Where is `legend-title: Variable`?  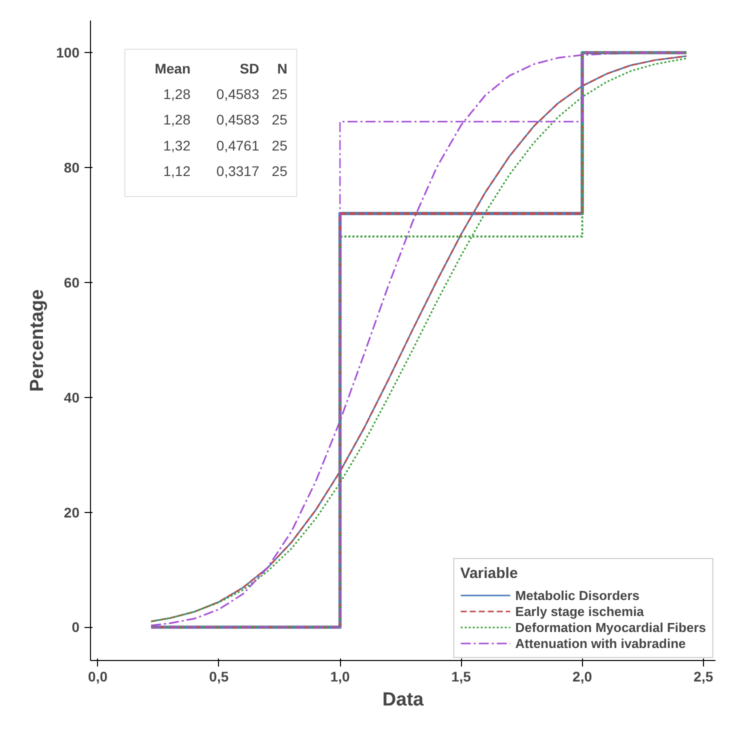 legend-title: Variable is located at coordinates (489, 573).